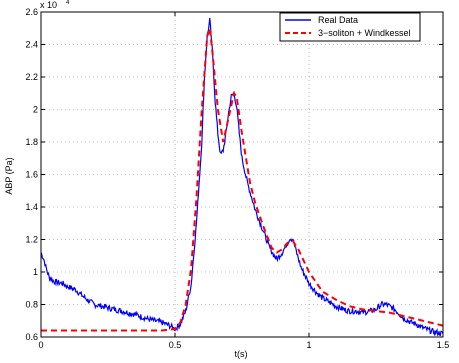 This screenshot has height=363, width=459. Describe the element at coordinates (31, 207) in the screenshot. I see `y-tick-label: 1.4` at that location.